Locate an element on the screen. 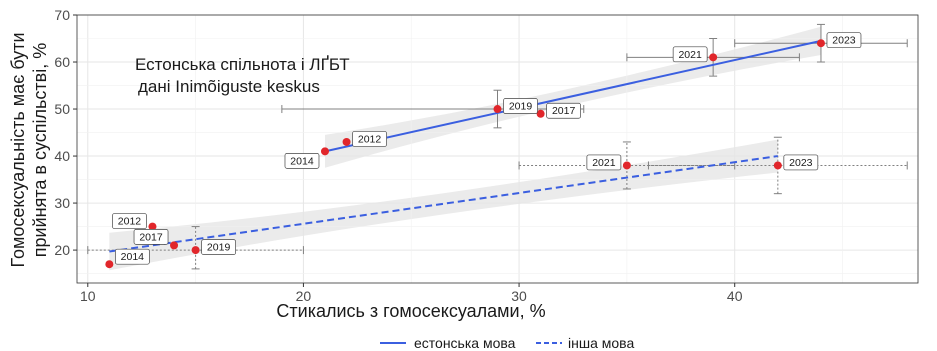 This screenshot has height=351, width=937. x-tick-label: 20 is located at coordinates (304, 296).